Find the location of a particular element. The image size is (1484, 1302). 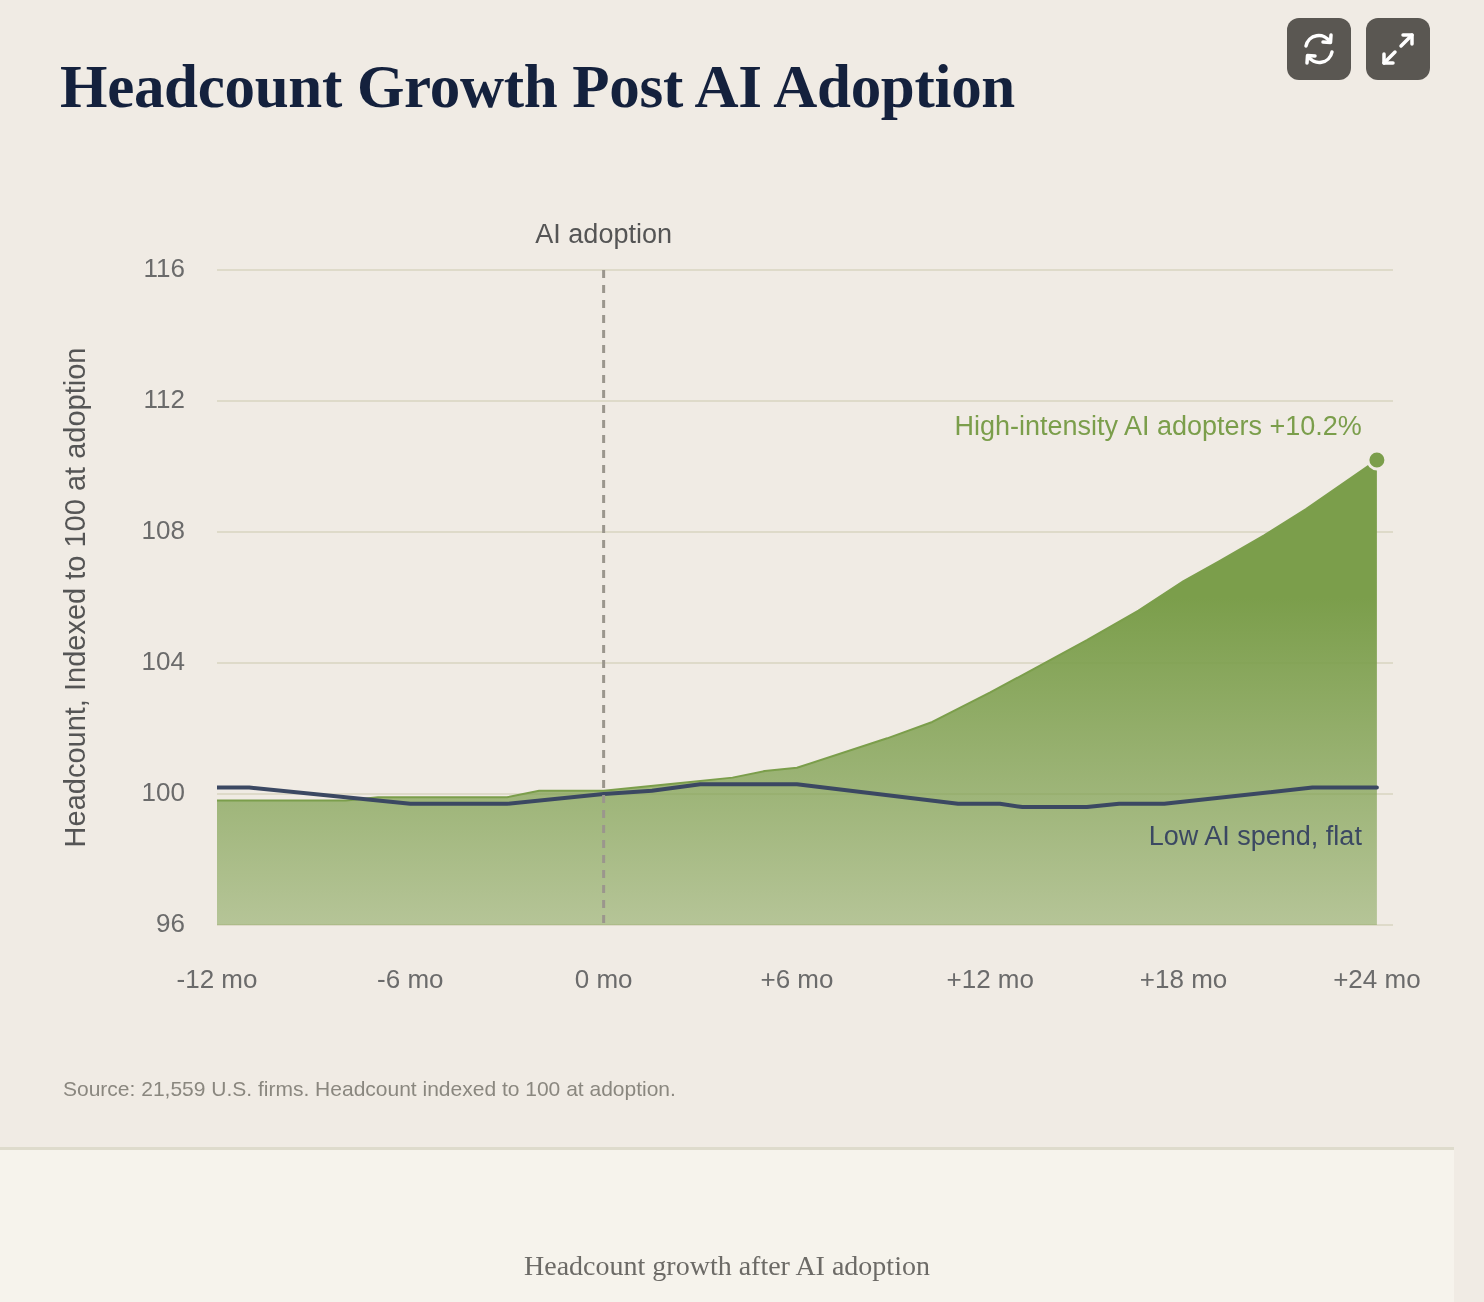

x-tick-label: +18 mo is located at coordinates (1183, 978).